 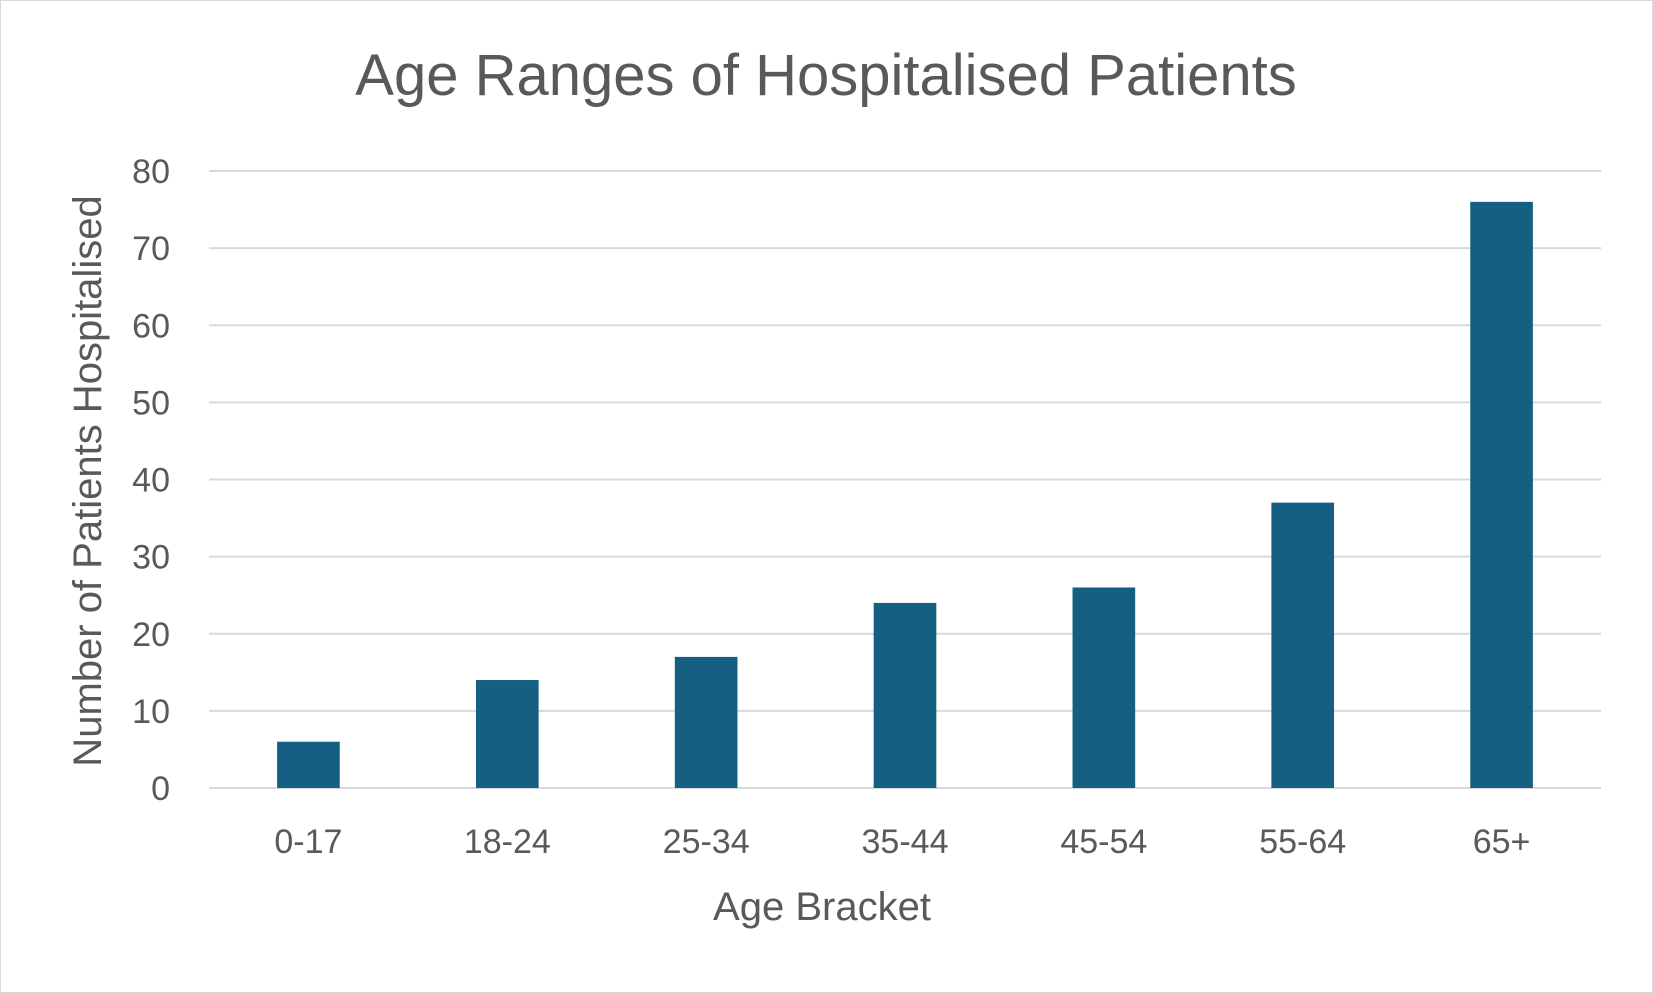 What do you see at coordinates (151, 326) in the screenshot?
I see `y-tick-label: 60` at bounding box center [151, 326].